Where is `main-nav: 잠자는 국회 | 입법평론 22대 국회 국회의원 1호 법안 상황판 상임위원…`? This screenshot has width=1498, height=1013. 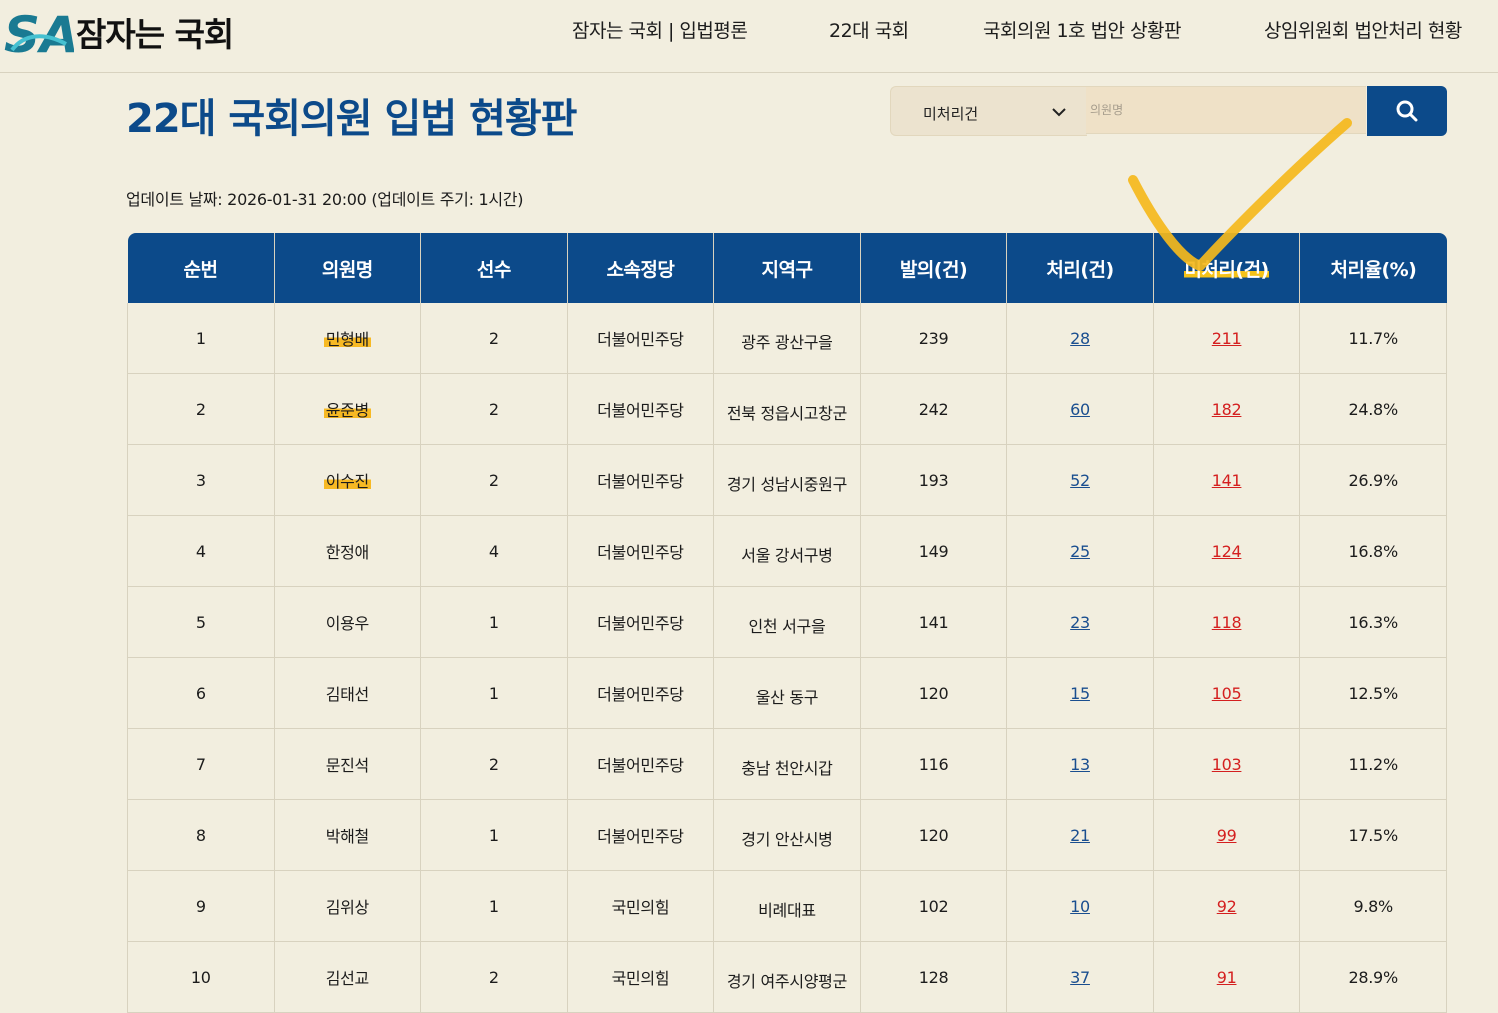 main-nav: 잠자는 국회 | 입법평론 22대 국회 국회의원 1호 법안 상황판 상임위원… is located at coordinates (749, 31).